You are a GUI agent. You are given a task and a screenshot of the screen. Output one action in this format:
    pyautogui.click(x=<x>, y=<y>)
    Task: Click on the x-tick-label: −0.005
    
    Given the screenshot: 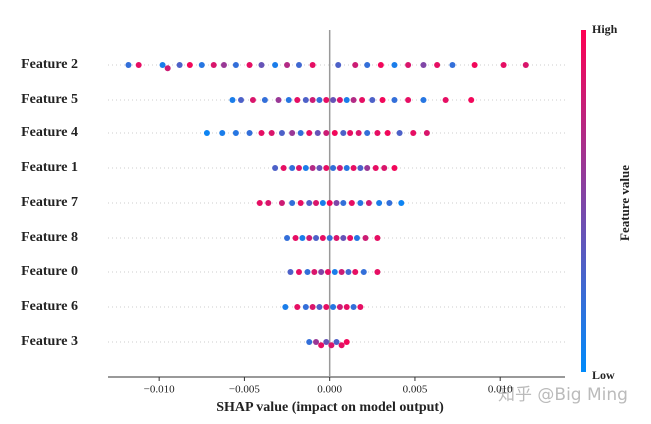 What is the action you would take?
    pyautogui.click(x=244, y=390)
    